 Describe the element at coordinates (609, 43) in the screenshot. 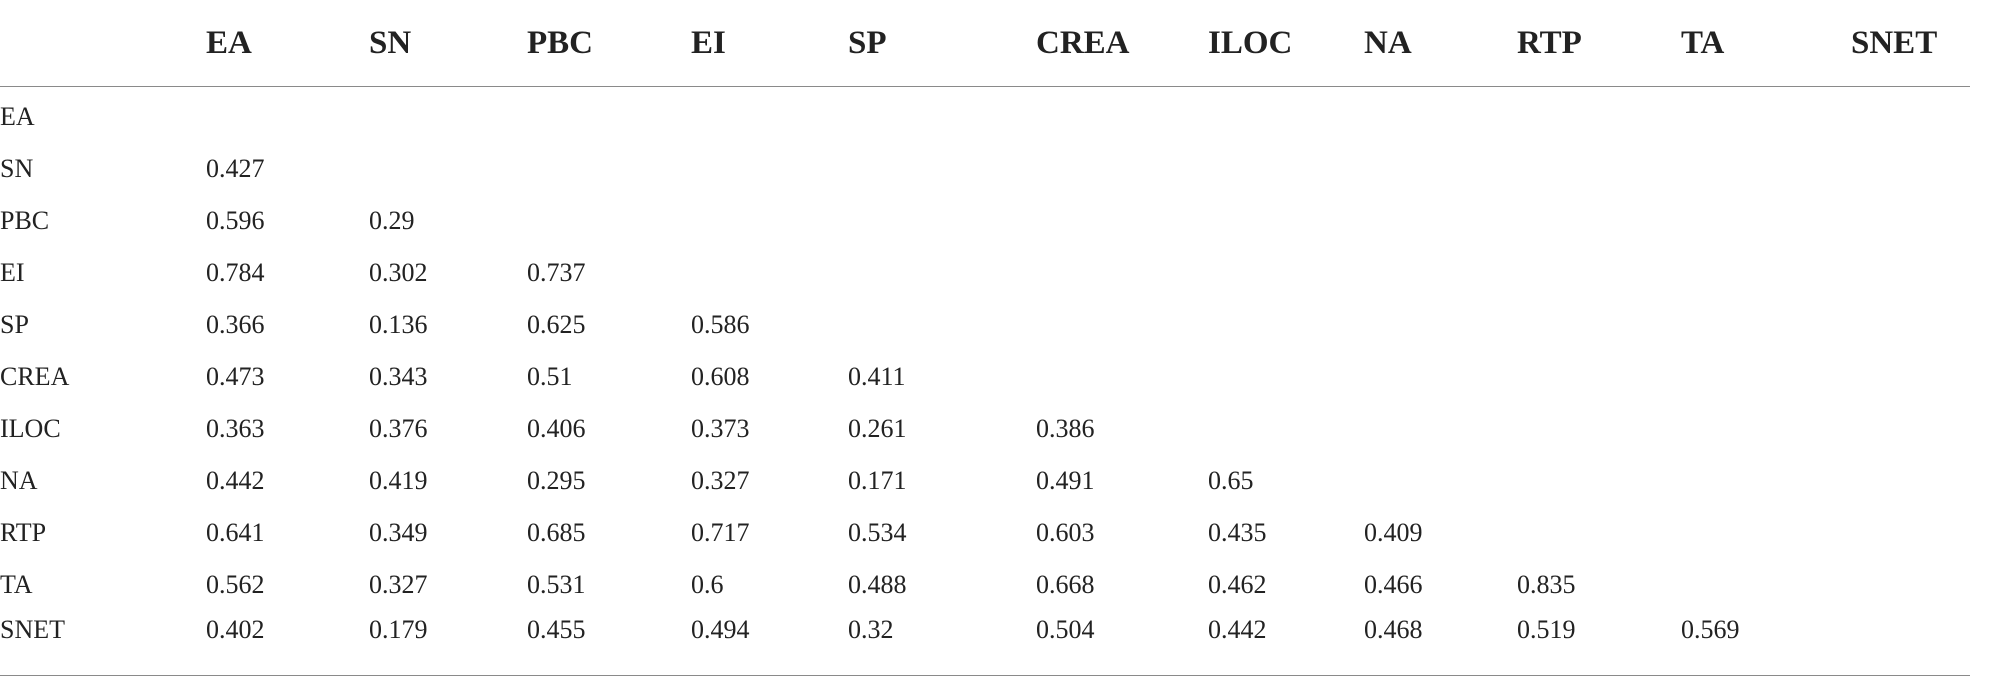

I see `header-cell-pbc: PBC` at that location.